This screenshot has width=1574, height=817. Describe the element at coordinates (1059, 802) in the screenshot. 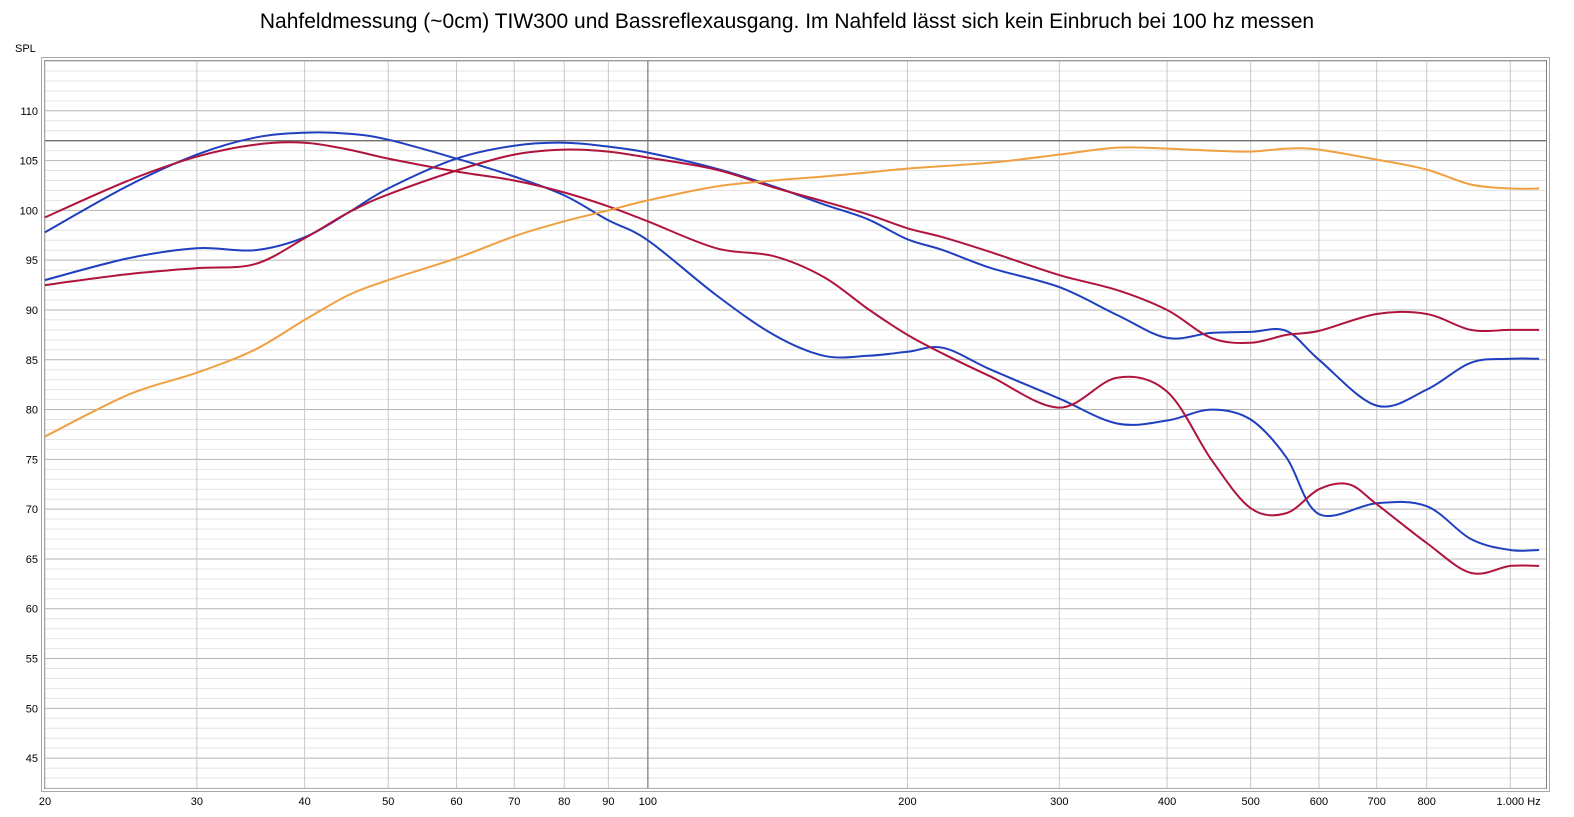

I see `x-tick-label: 300` at that location.